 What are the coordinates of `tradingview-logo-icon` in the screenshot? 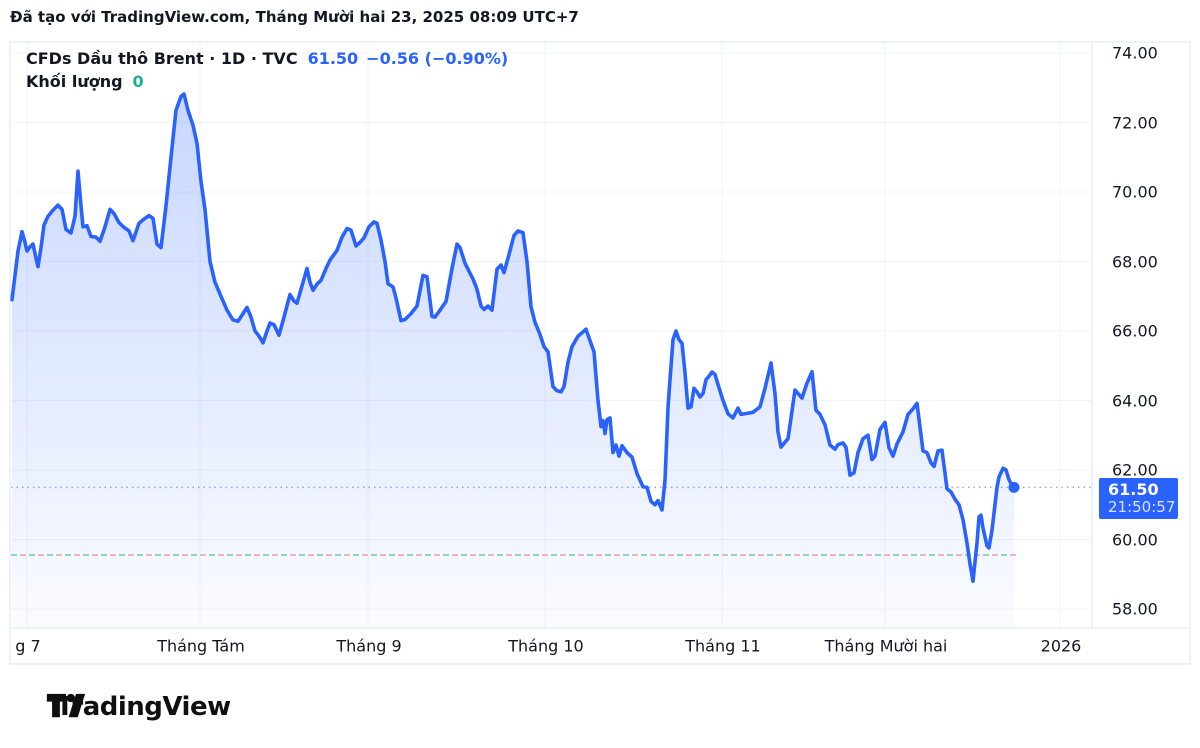 It's located at (66, 705).